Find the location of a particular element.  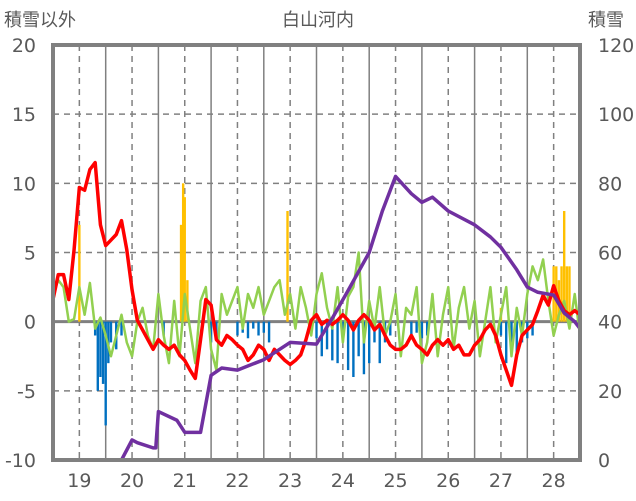

right-tick-label: 40 is located at coordinates (610, 323).